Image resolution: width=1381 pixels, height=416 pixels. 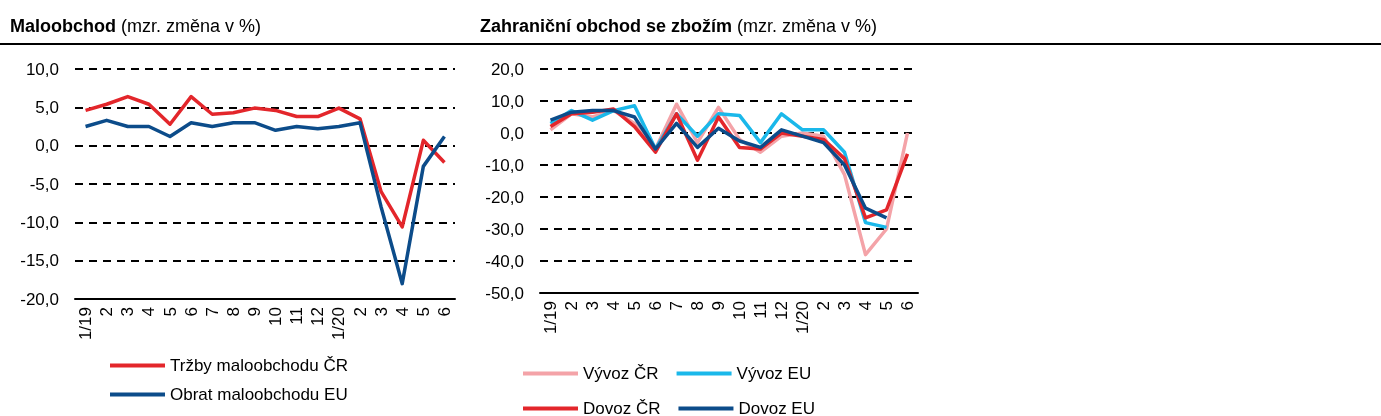 What do you see at coordinates (621, 373) in the screenshot?
I see `legend-label: Vývoz ČR` at bounding box center [621, 373].